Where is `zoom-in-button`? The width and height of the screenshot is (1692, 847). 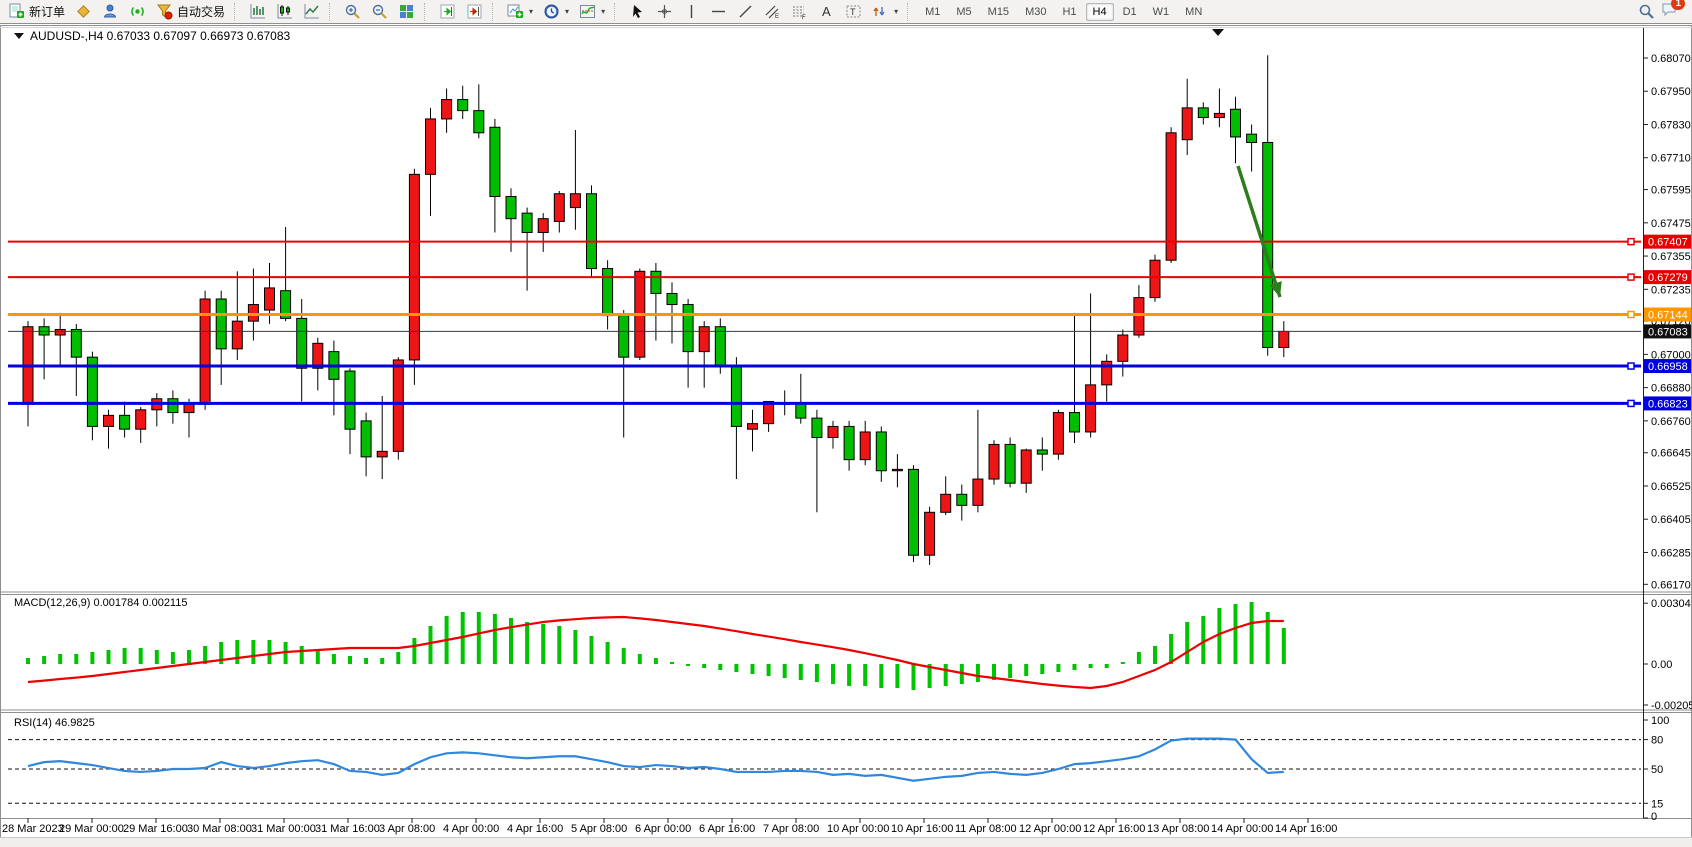
zoom-in-button is located at coordinates (352, 12).